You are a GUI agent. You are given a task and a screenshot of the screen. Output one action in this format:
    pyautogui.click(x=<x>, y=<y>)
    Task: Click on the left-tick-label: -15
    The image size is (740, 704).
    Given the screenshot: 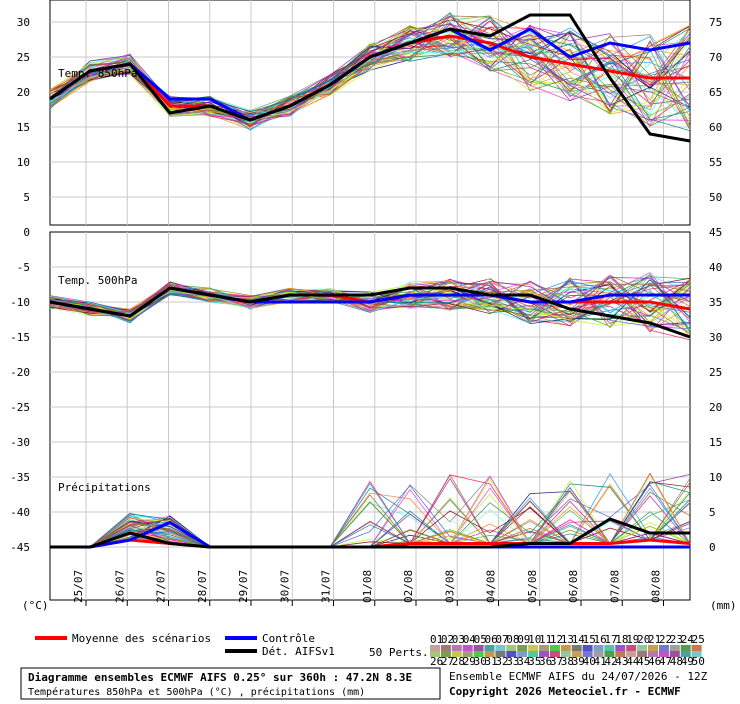 What is the action you would take?
    pyautogui.click(x=20, y=337)
    